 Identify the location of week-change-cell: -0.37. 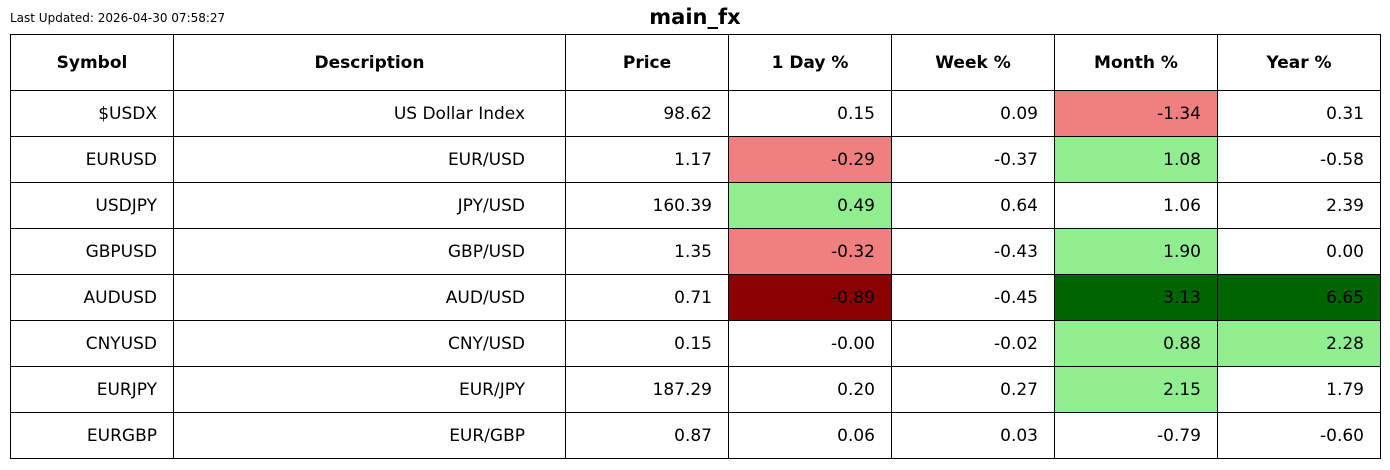
(973, 159).